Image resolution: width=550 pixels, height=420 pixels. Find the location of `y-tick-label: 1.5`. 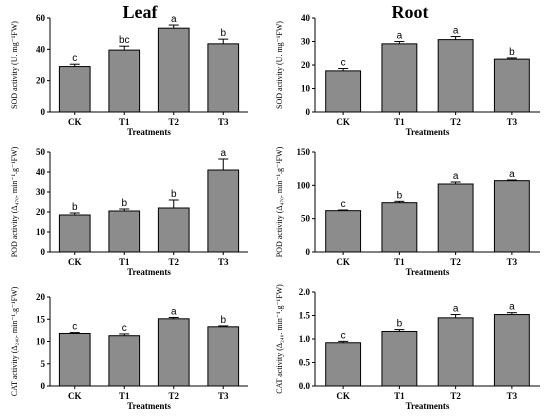

y-tick-label: 1.5 is located at coordinates (305, 316).